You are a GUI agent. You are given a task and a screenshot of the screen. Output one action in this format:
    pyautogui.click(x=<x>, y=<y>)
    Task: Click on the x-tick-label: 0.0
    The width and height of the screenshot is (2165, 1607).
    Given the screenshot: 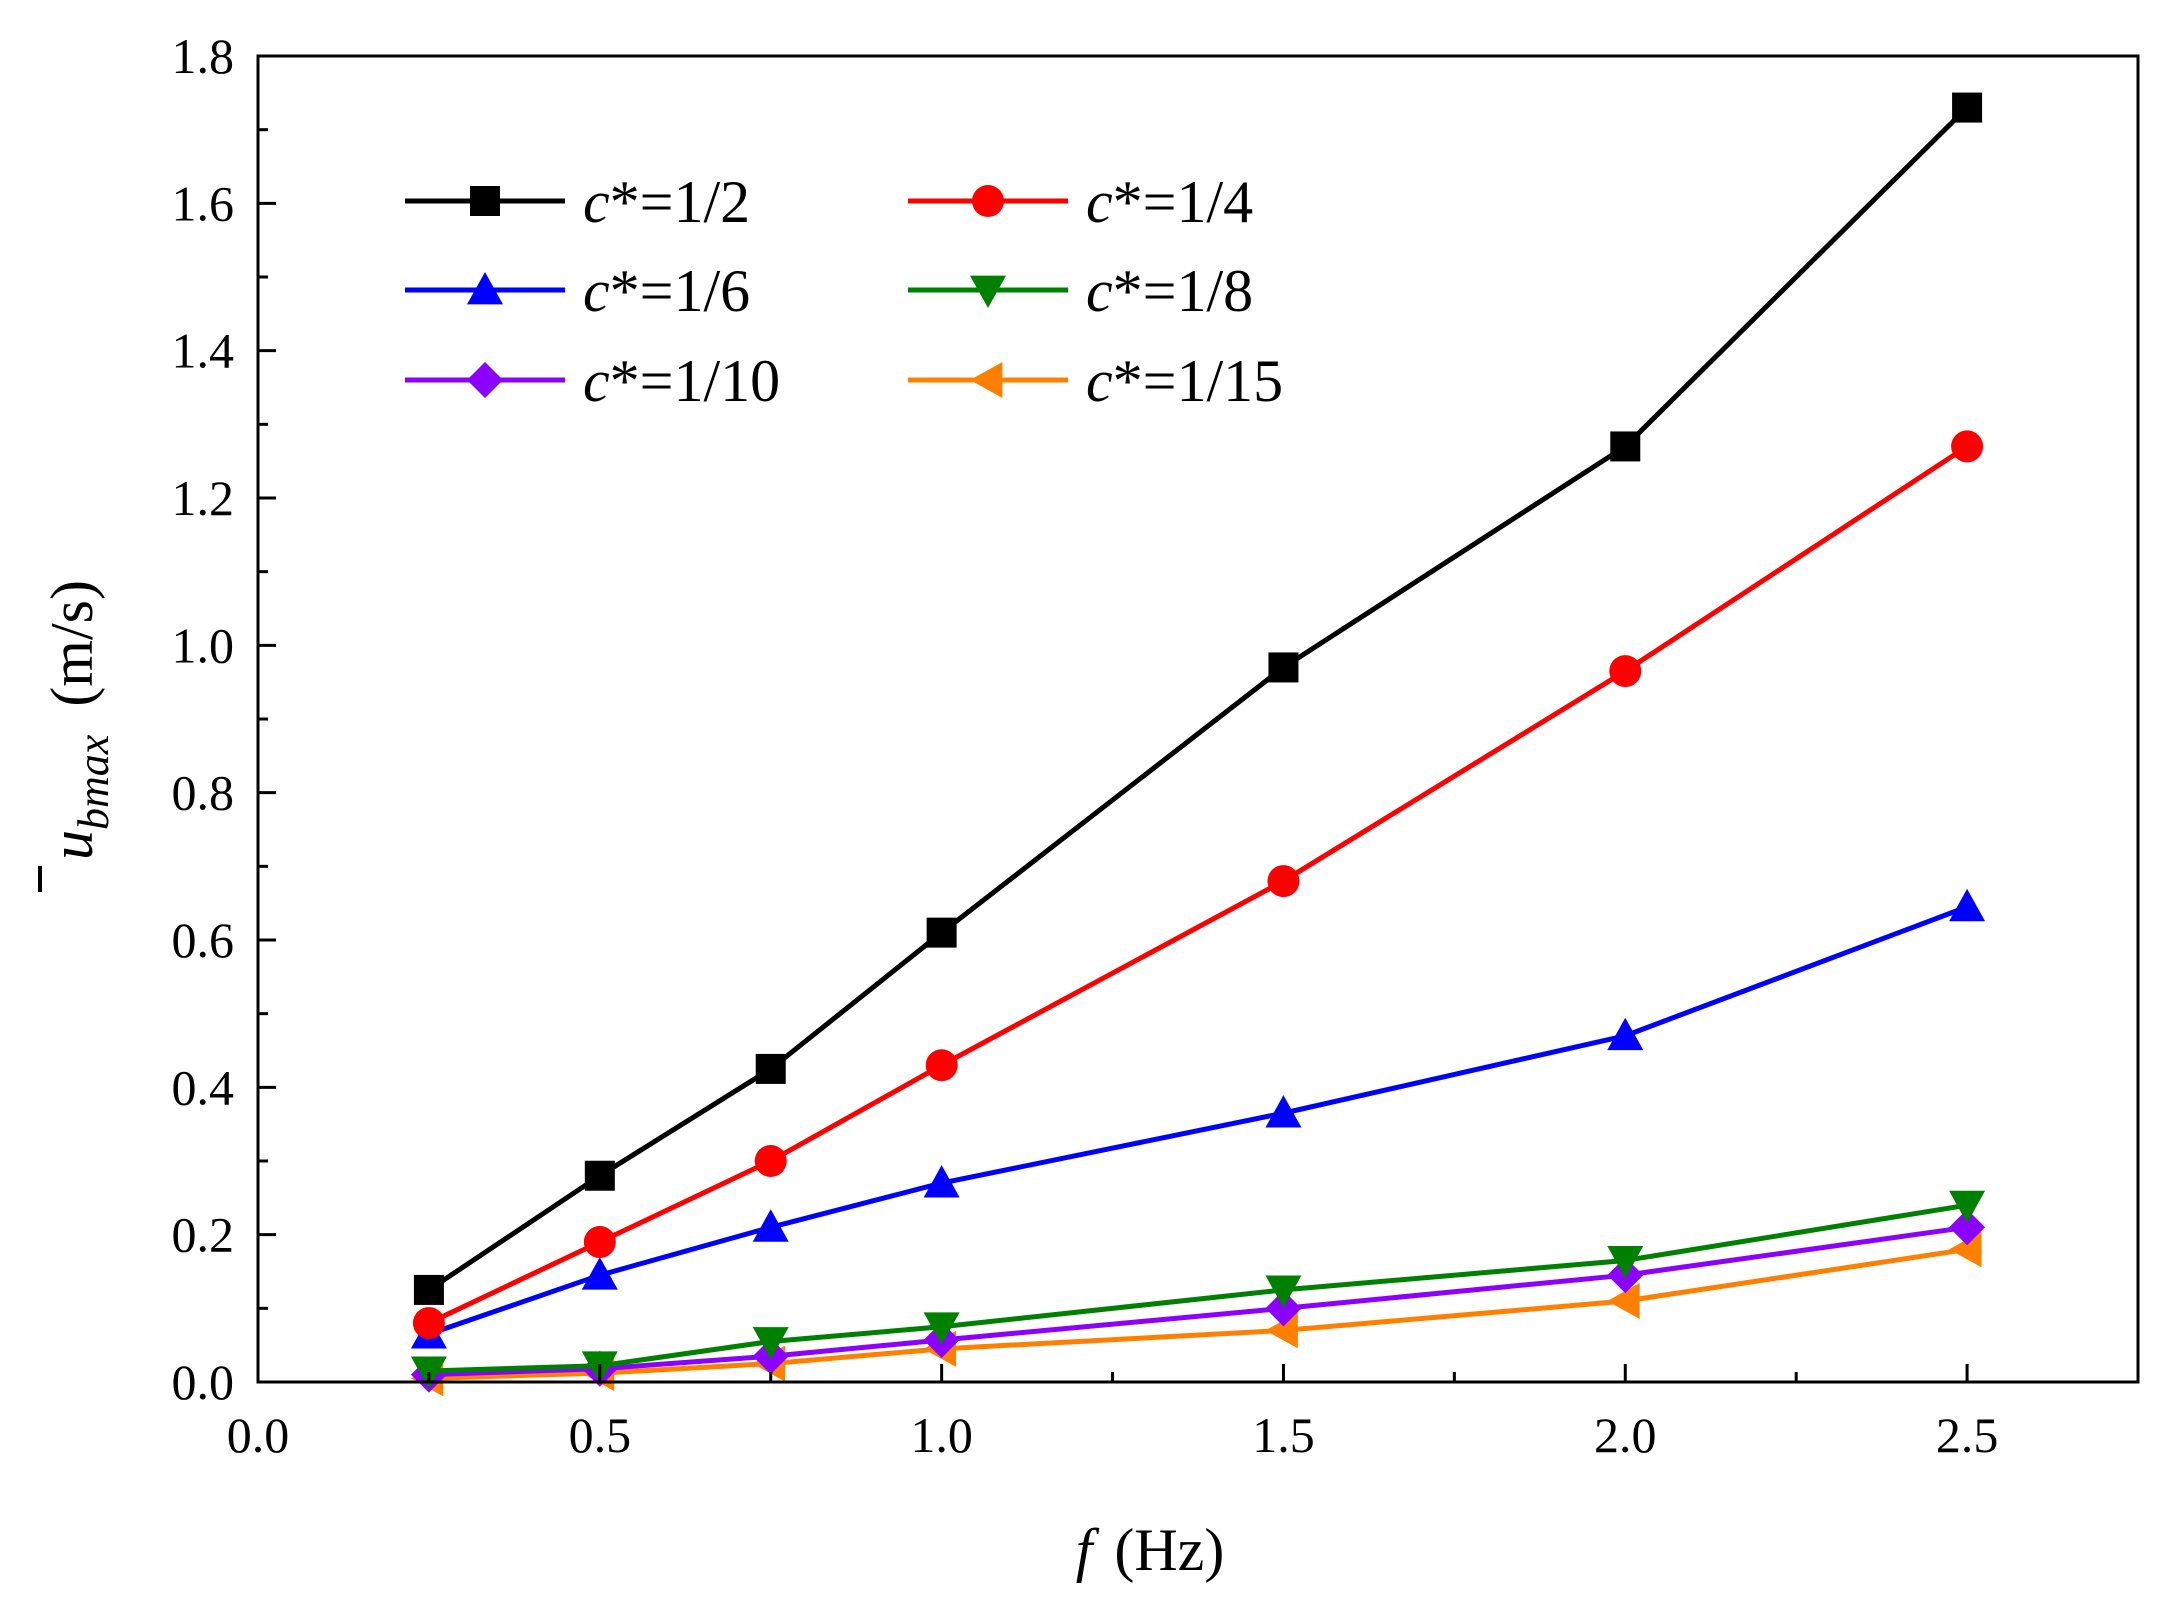 What is the action you would take?
    pyautogui.click(x=258, y=1435)
    